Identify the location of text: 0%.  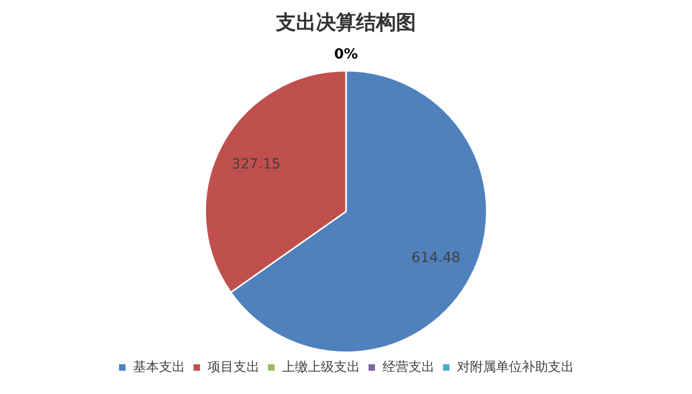
(346, 54).